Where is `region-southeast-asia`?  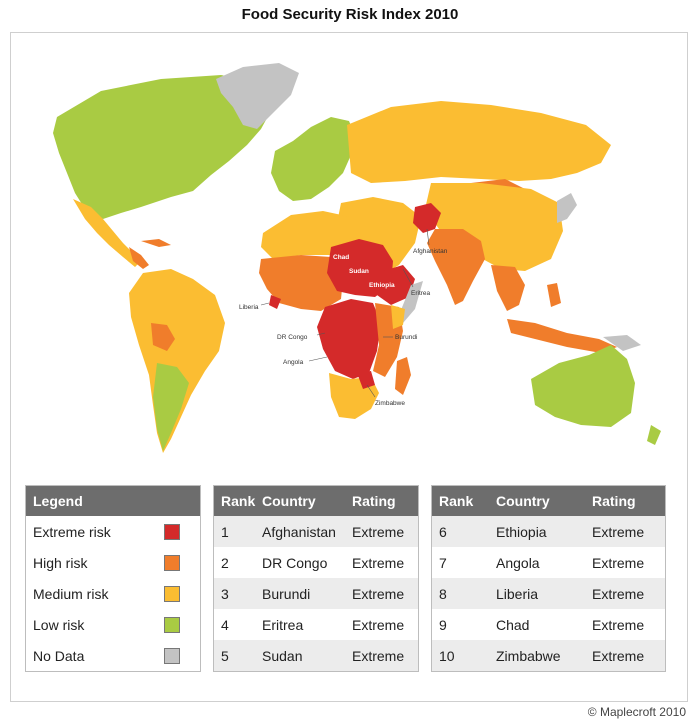 region-southeast-asia is located at coordinates (508, 288).